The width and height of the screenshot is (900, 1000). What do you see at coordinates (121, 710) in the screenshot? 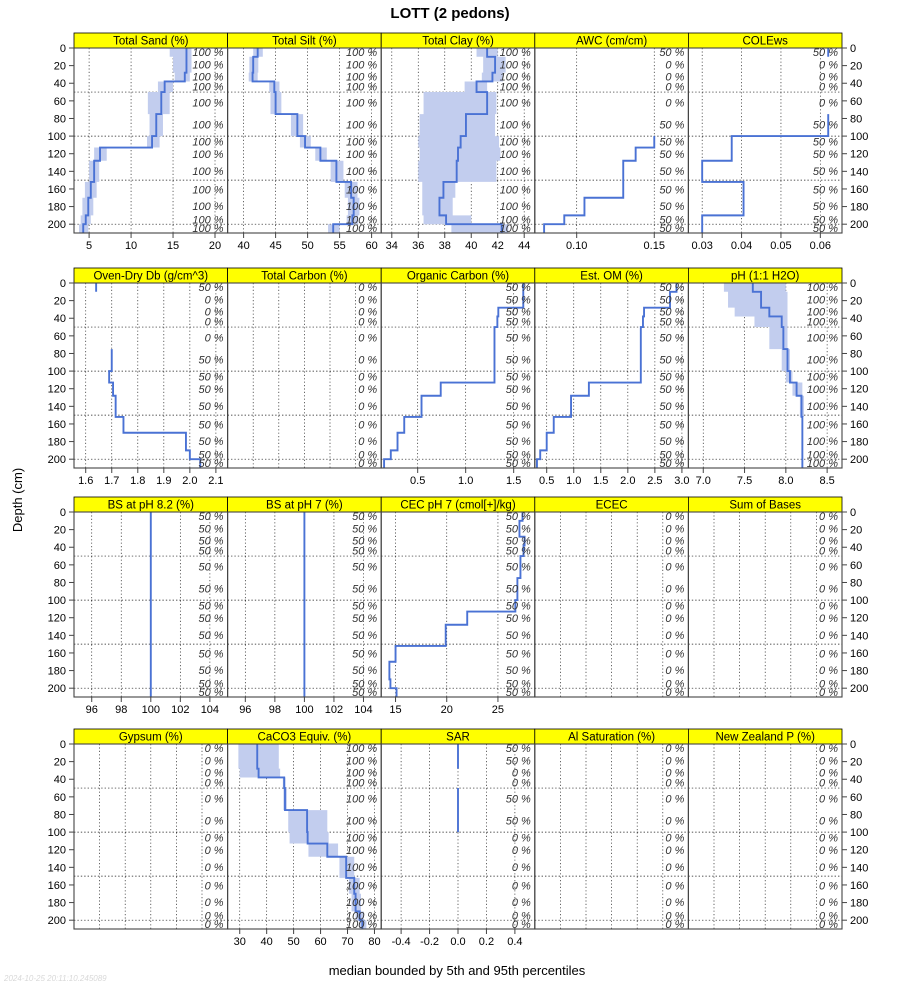
I see `x-tick-label: 98` at bounding box center [121, 710].